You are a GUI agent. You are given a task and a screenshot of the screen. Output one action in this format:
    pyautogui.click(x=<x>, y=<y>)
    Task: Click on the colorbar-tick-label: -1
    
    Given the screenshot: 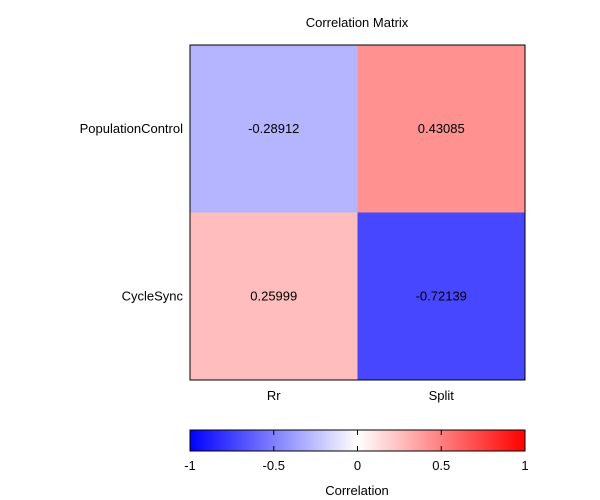 What is the action you would take?
    pyautogui.click(x=190, y=465)
    